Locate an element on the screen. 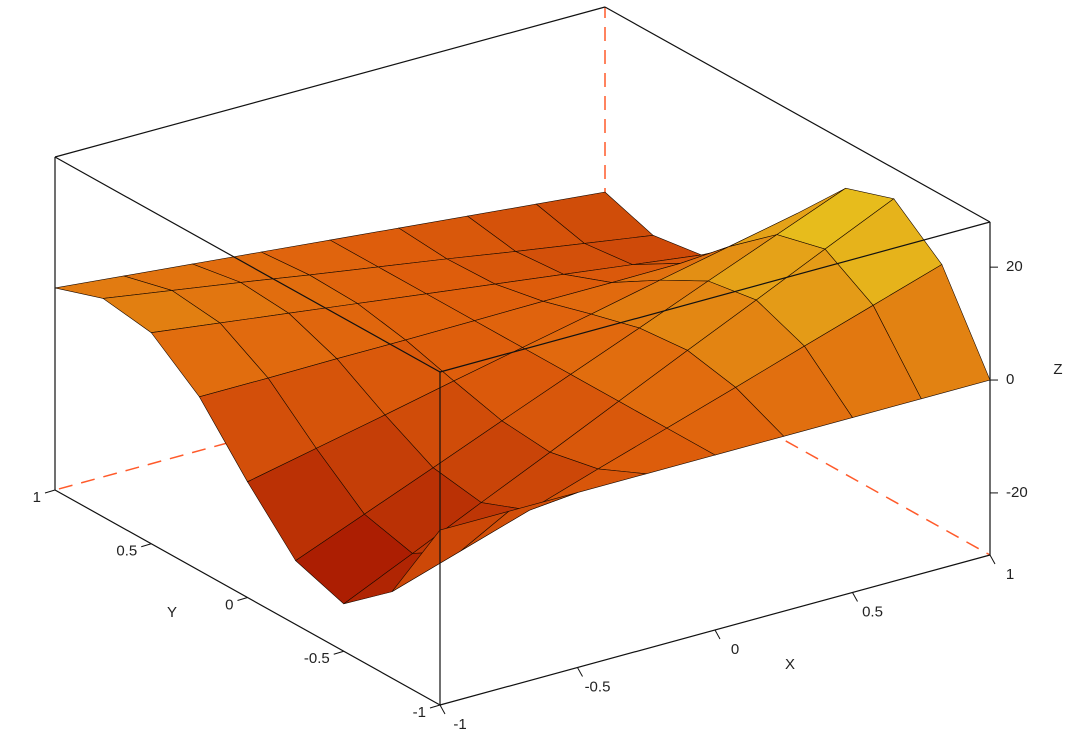 This screenshot has width=1080, height=749. x-tick-label: 1 is located at coordinates (1010, 574).